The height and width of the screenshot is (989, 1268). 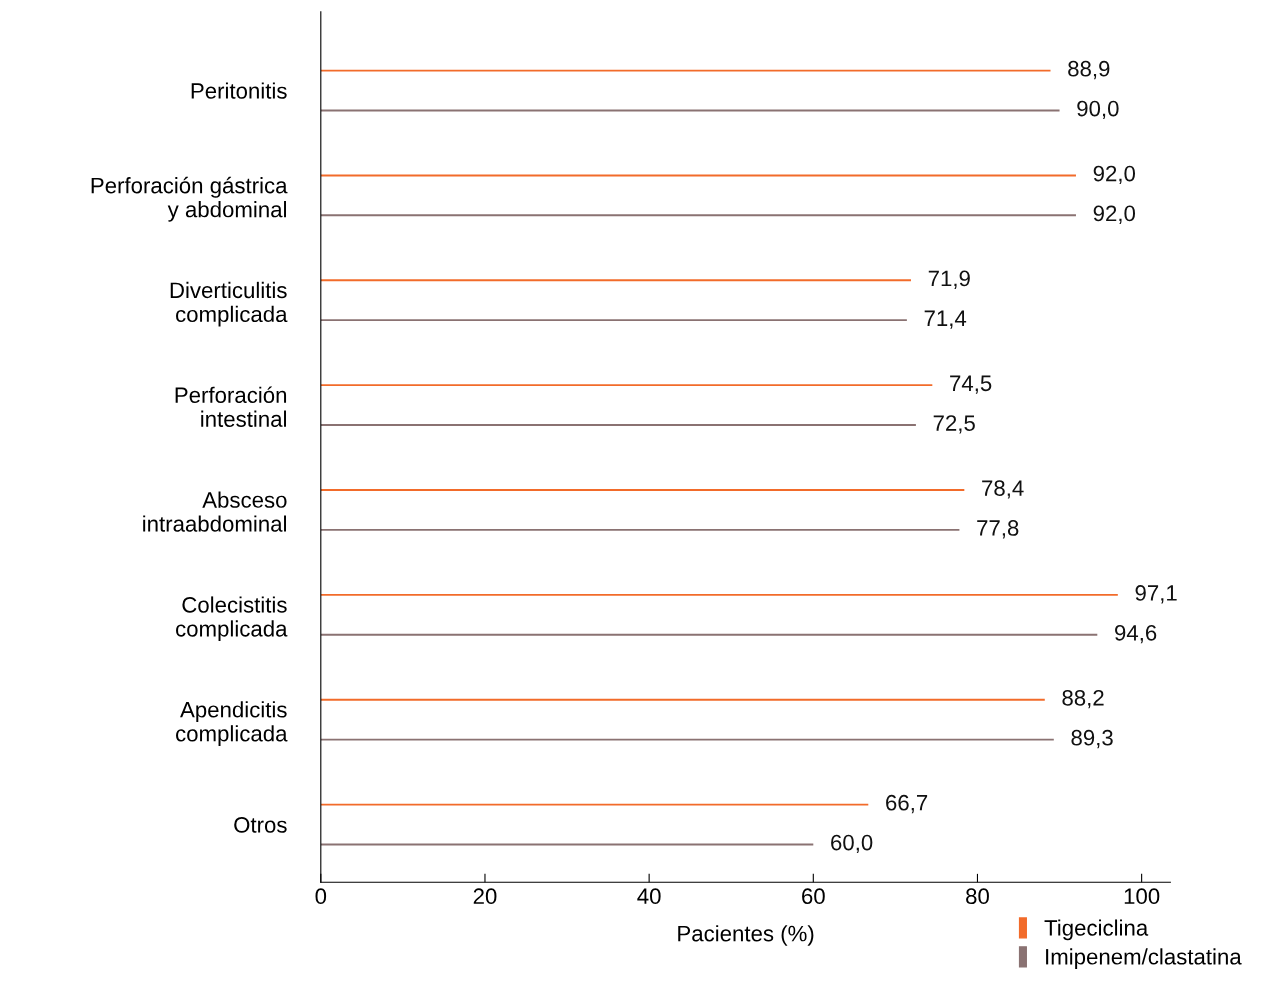 I want to click on legend-label: Imipenem/clastatina, so click(x=1144, y=958).